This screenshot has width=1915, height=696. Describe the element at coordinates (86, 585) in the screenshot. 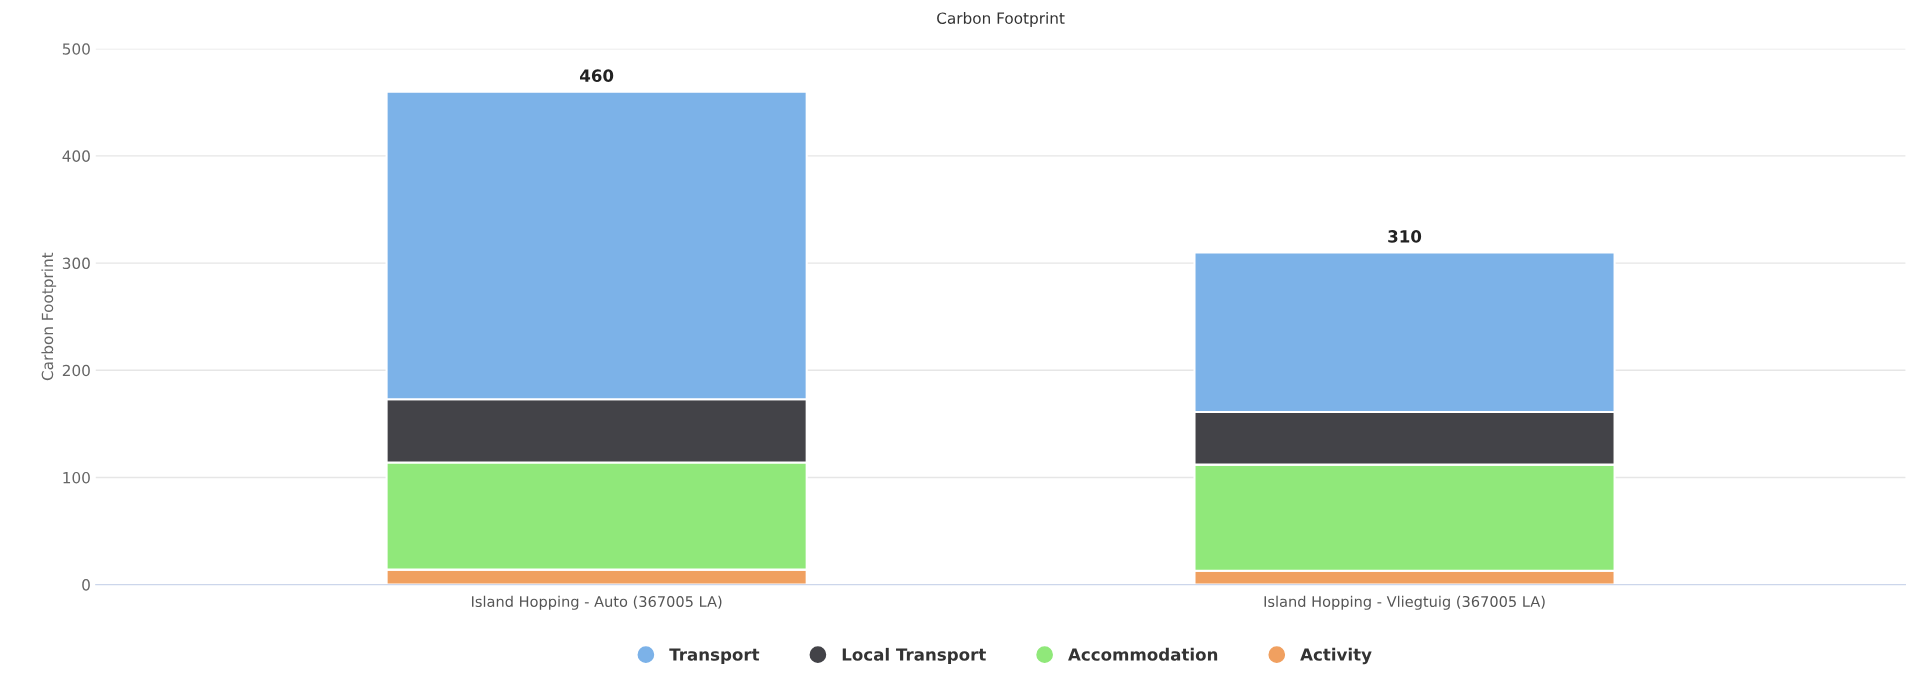

I see `y-tick-label: 0` at that location.